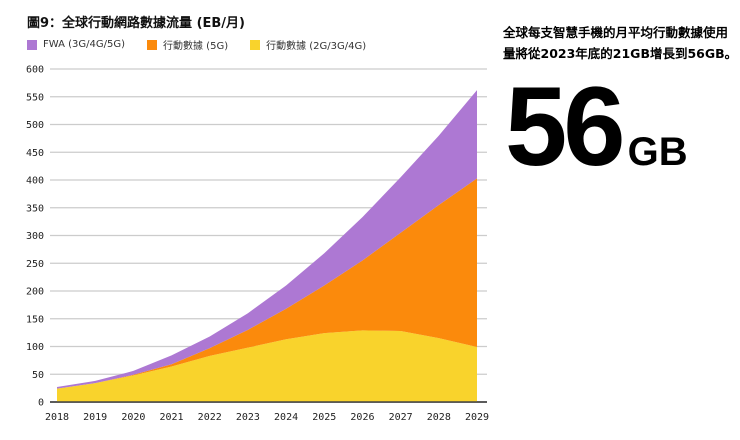  I want to click on legend-item: FWA (3G/4G/5G), so click(76, 44).